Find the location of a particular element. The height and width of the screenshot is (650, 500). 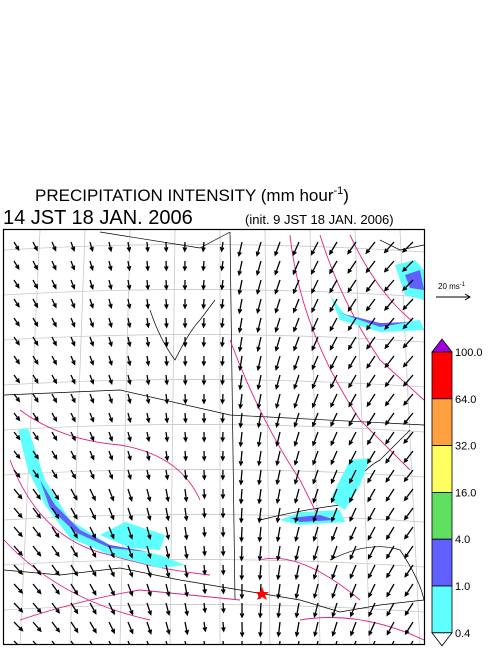

colorbar: 100.0 64.0 32.0 16.0 4.0 1.0 0.4 is located at coordinates (457, 492).